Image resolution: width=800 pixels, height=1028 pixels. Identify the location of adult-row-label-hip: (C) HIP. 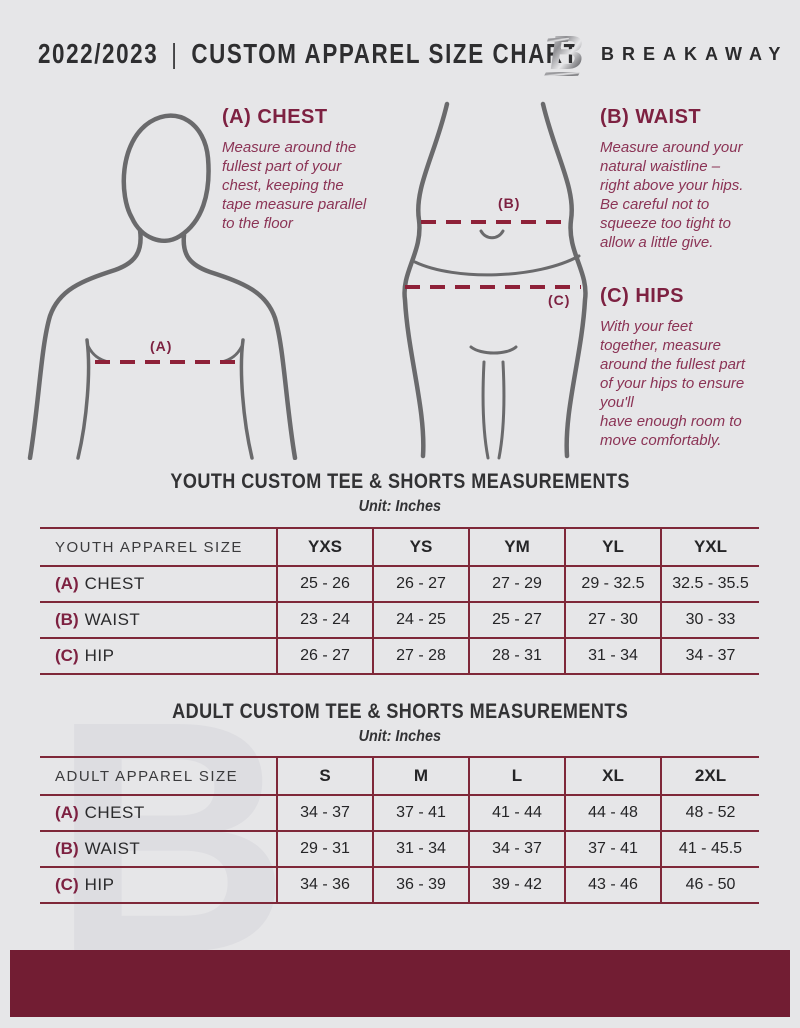
(159, 886).